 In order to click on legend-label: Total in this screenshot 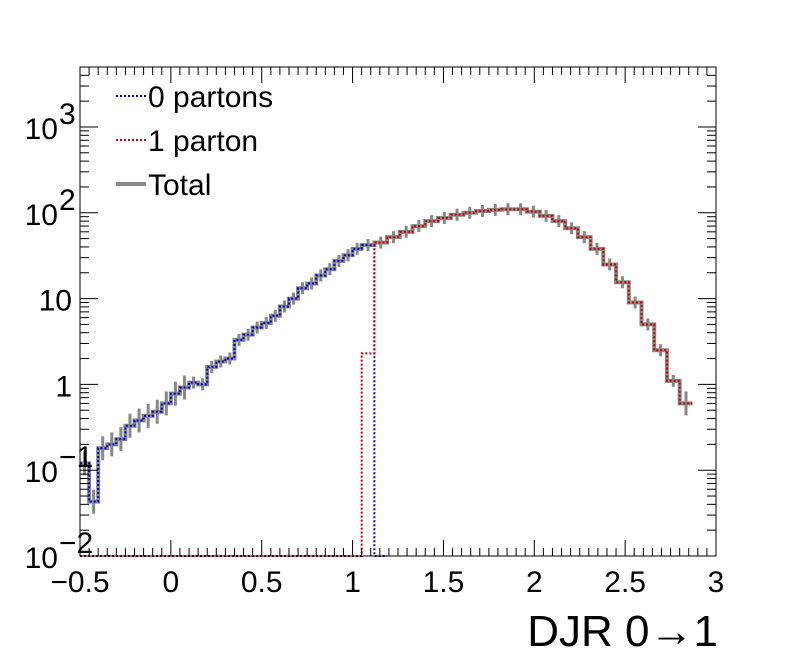, I will do `click(179, 185)`.